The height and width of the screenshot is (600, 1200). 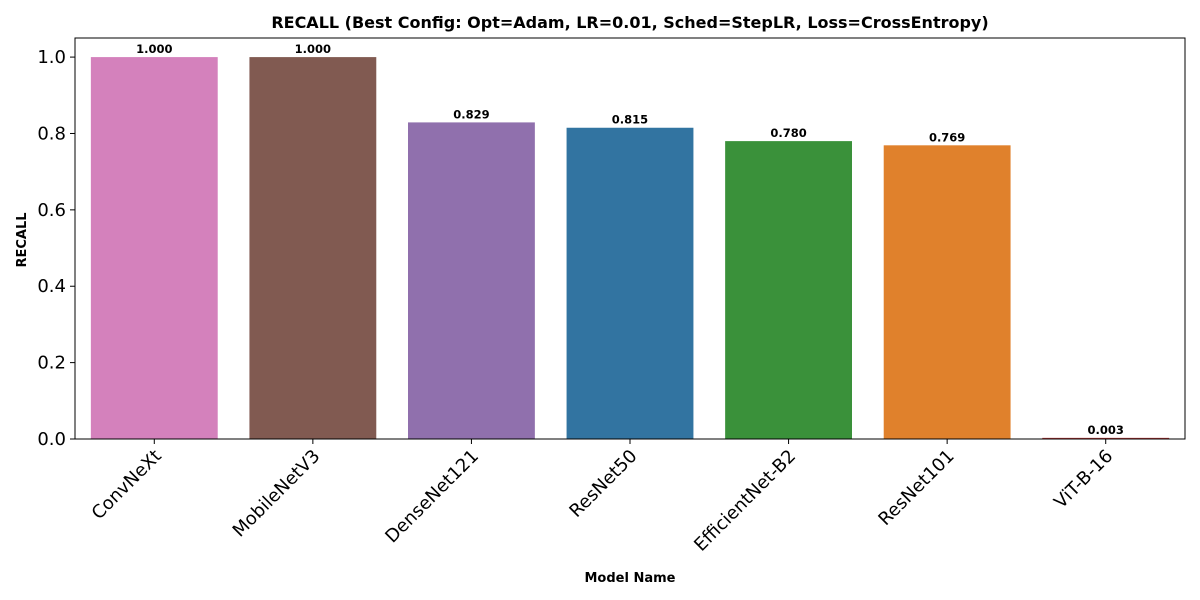 What do you see at coordinates (1106, 430) in the screenshot?
I see `data-label: 0.003` at bounding box center [1106, 430].